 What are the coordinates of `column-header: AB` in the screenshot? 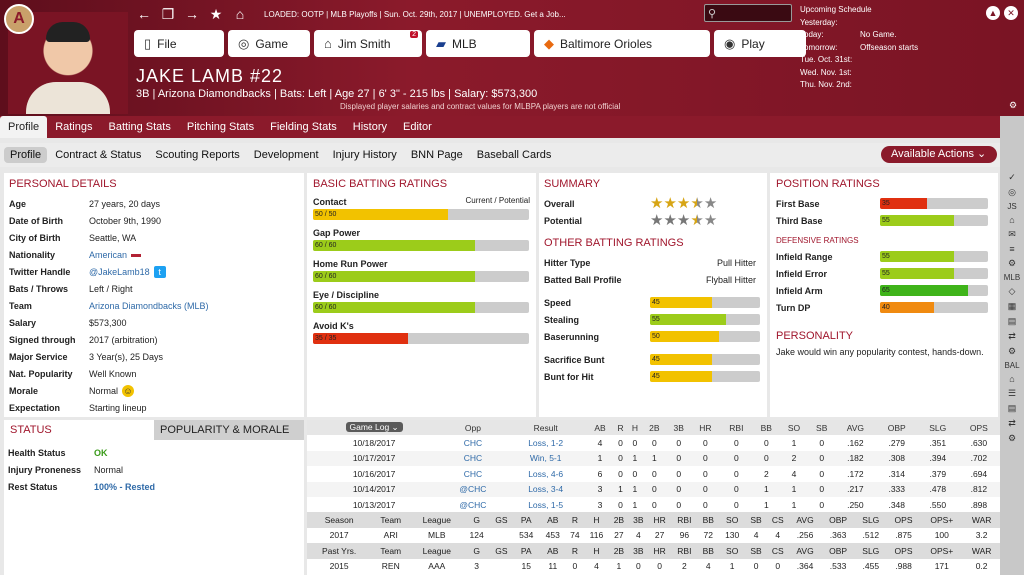 It's located at (600, 427).